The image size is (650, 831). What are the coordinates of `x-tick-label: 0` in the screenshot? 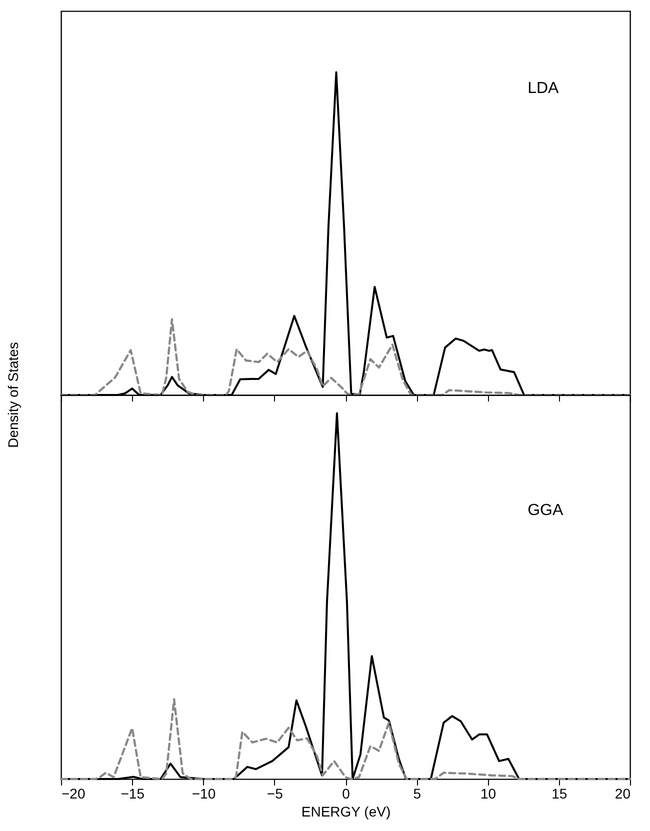 It's located at (346, 794).